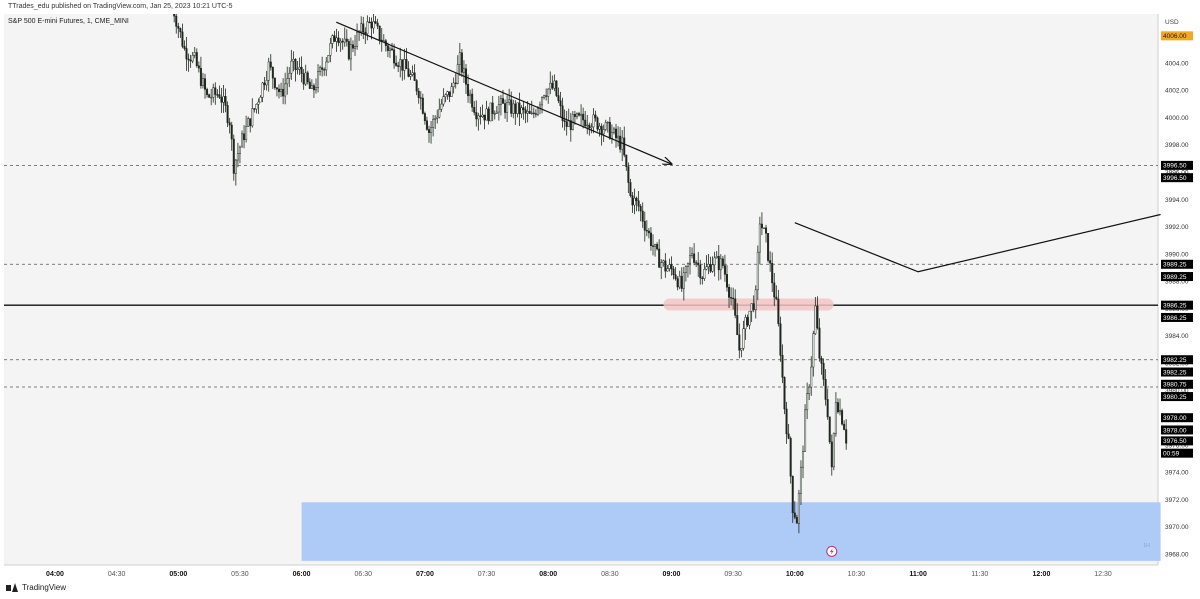 The image size is (1200, 599). I want to click on x-tick-label: 10:30, so click(857, 574).